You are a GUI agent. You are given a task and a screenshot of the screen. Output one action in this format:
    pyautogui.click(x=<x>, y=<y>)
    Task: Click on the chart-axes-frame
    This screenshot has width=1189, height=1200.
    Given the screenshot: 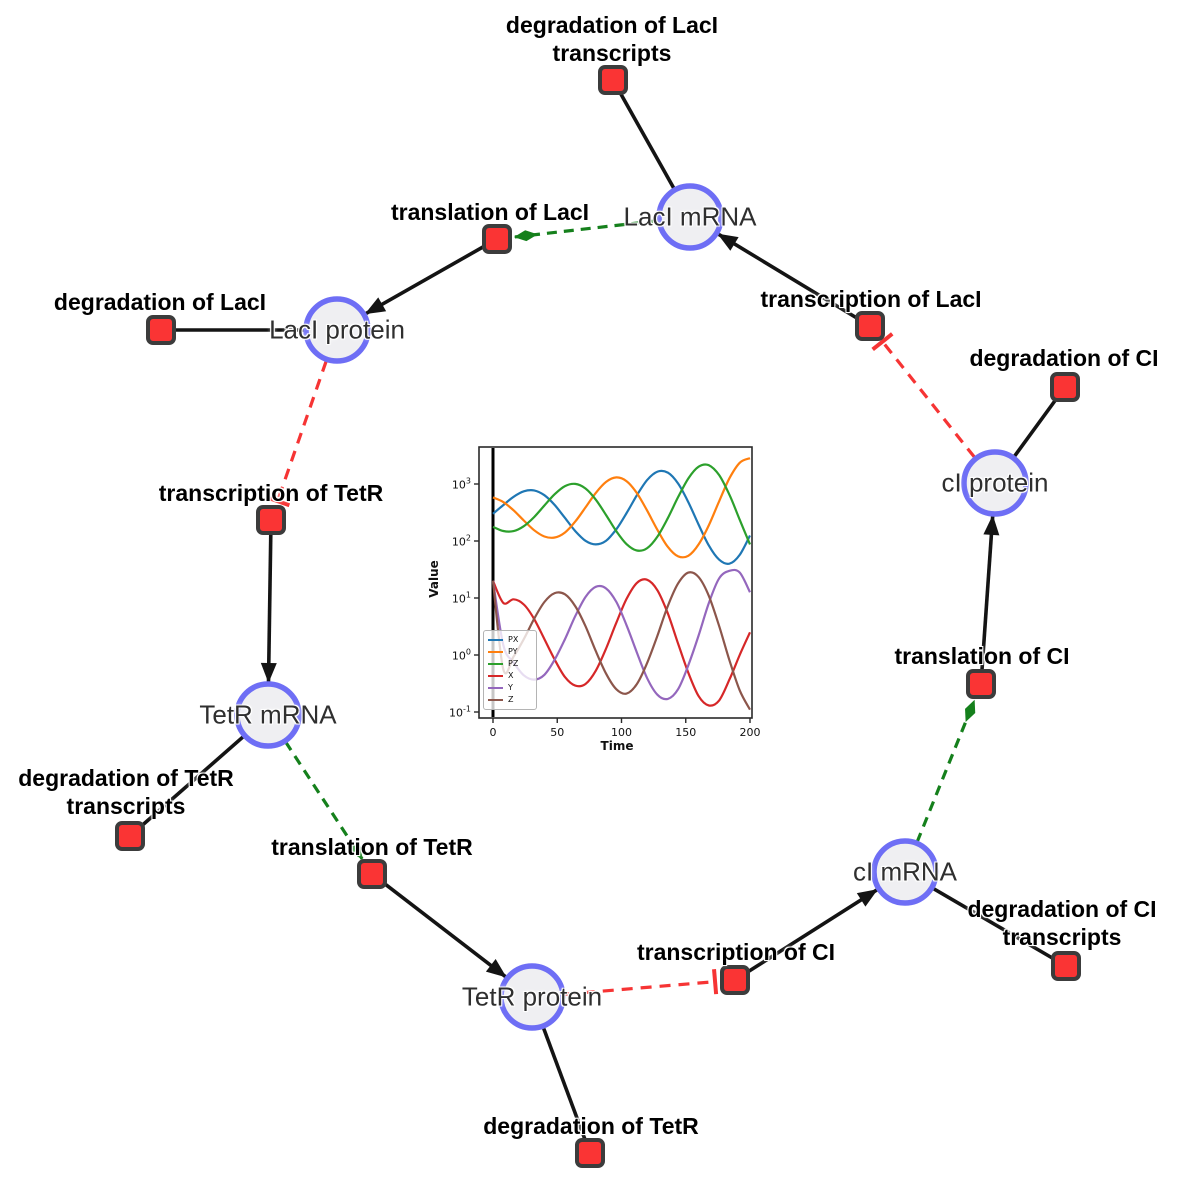 What is the action you would take?
    pyautogui.click(x=615, y=582)
    